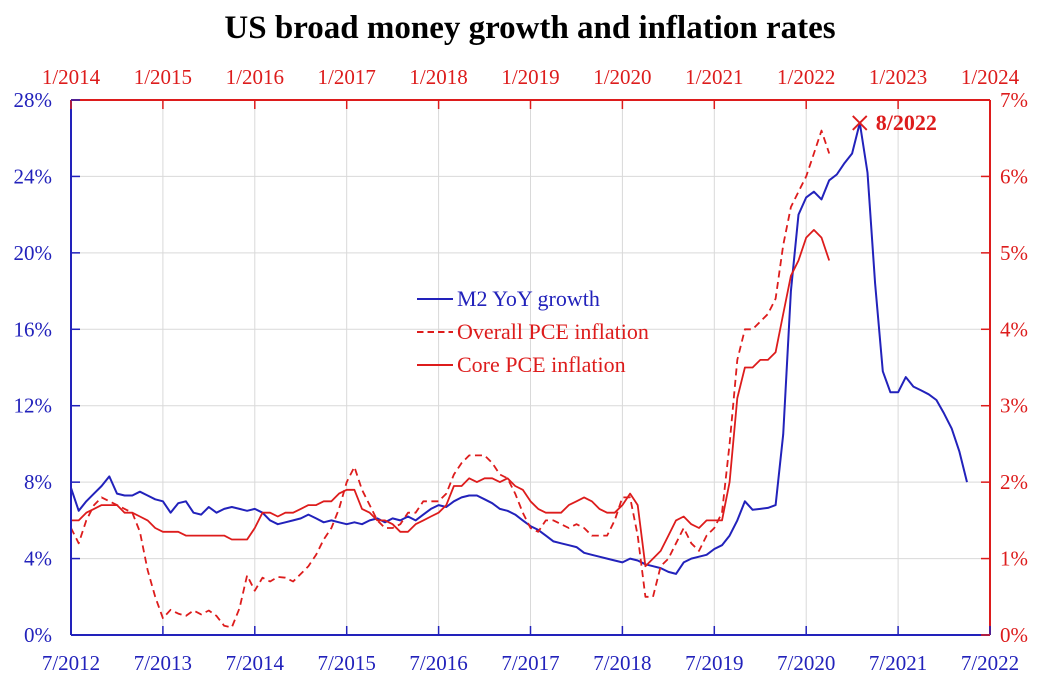 The height and width of the screenshot is (686, 1049). Describe the element at coordinates (622, 663) in the screenshot. I see `bottom-tick-label: 7/2018` at that location.